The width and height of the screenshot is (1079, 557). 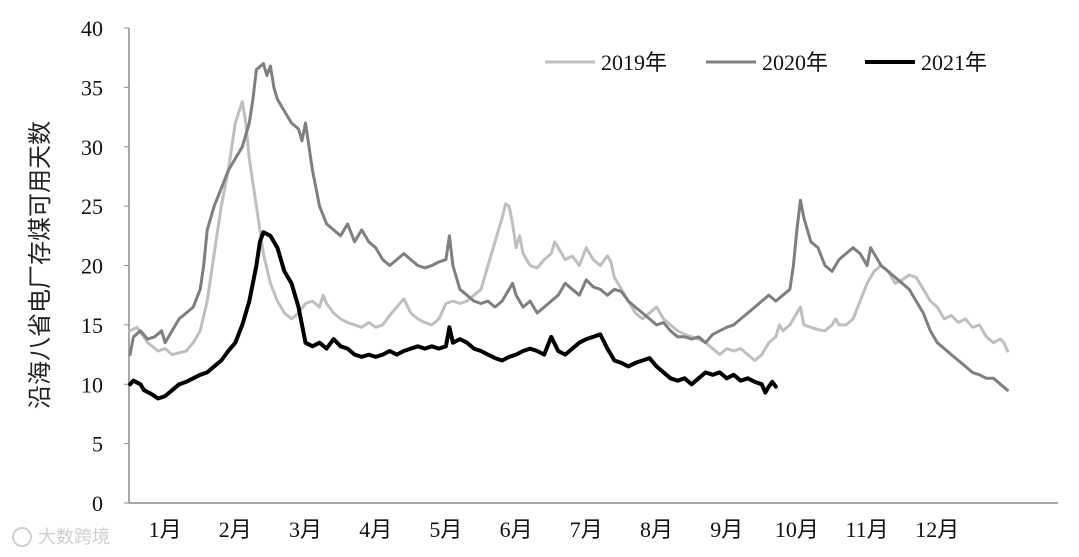 I want to click on y-axis-label: 沿海八省电厂存煤可用天数, so click(x=40, y=265).